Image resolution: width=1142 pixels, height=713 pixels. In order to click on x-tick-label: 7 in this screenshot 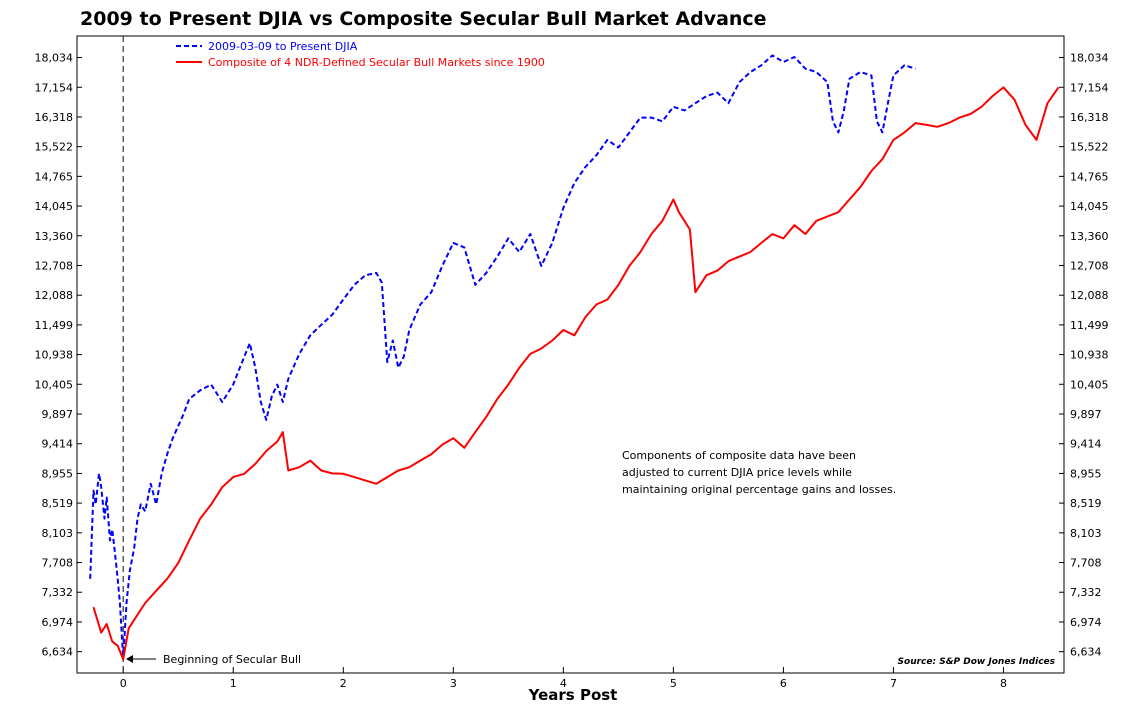, I will do `click(893, 683)`.